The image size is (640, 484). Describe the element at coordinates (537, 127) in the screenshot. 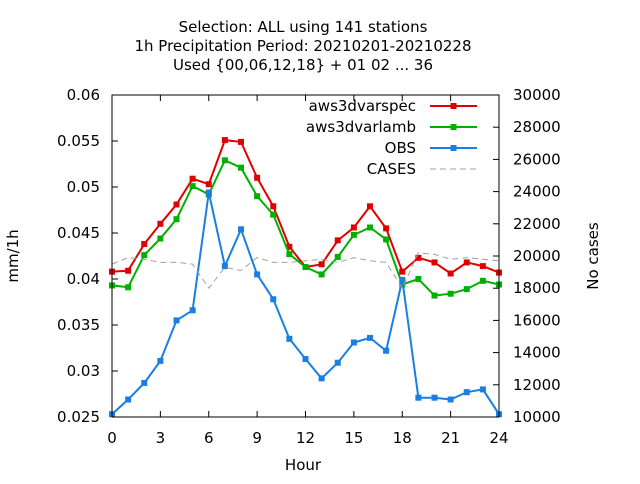

I see `y2-tick-label: 28000` at that location.